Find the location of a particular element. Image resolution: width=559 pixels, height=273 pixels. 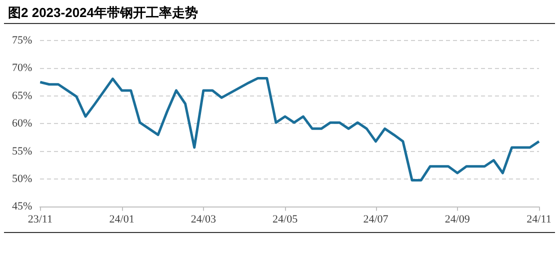

y-tick-label: 65% is located at coordinates (22, 96).